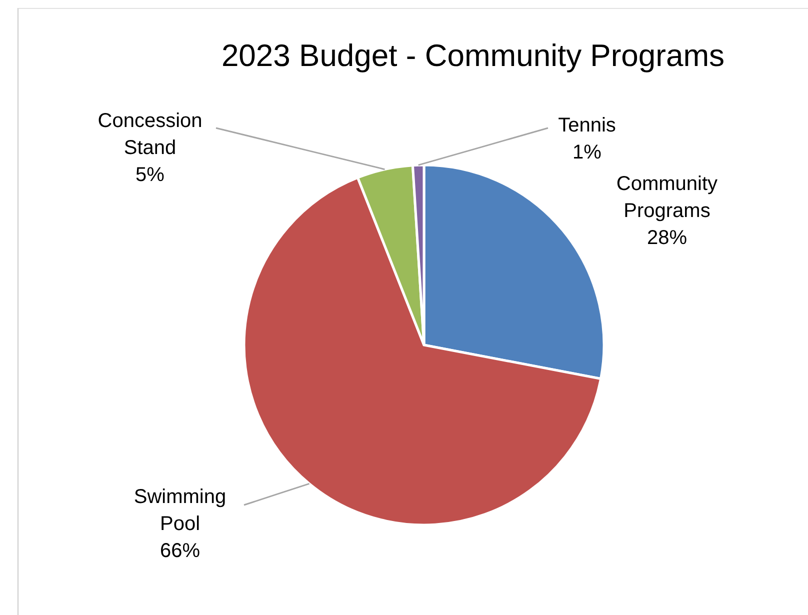  Describe the element at coordinates (667, 197) in the screenshot. I see `slice-label: Community Programs` at that location.